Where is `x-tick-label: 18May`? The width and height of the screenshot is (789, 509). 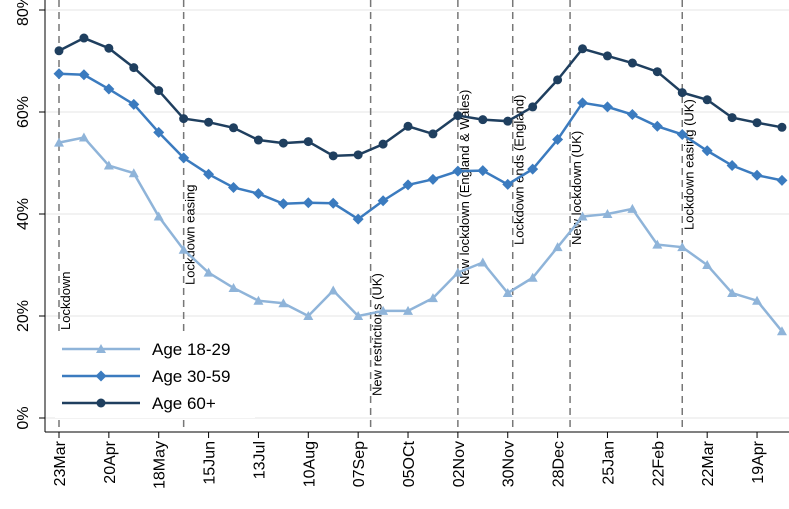
x-tick-label: 18May is located at coordinates (160, 465).